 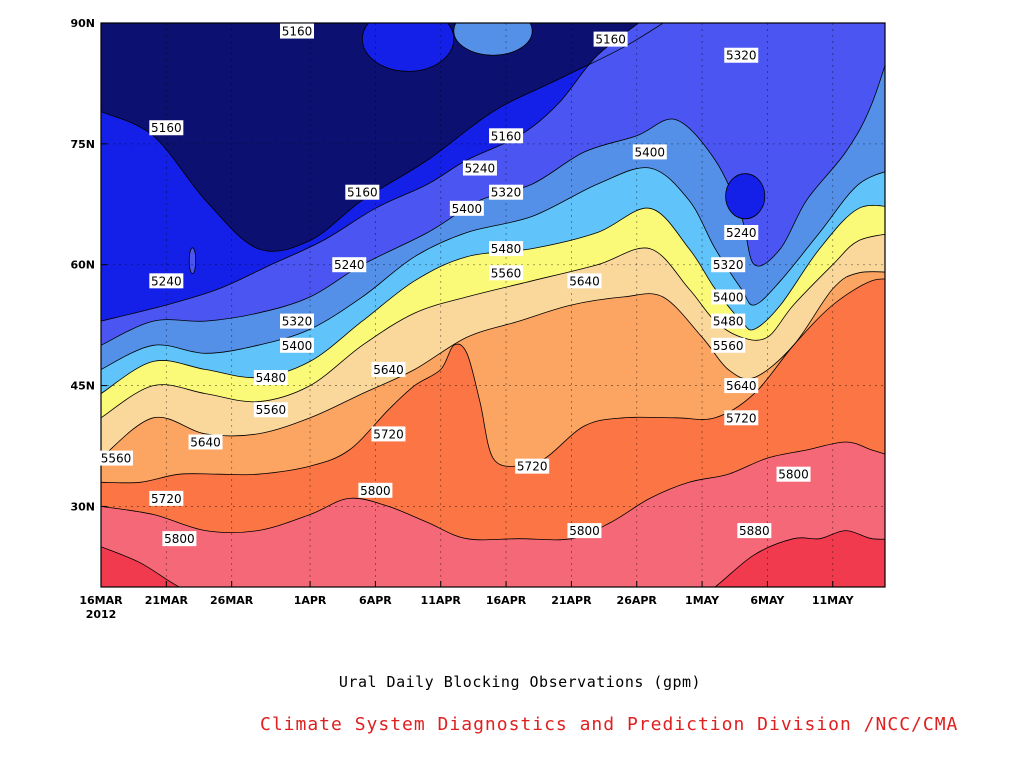 I want to click on y-tick-label: 45N, so click(x=82, y=386).